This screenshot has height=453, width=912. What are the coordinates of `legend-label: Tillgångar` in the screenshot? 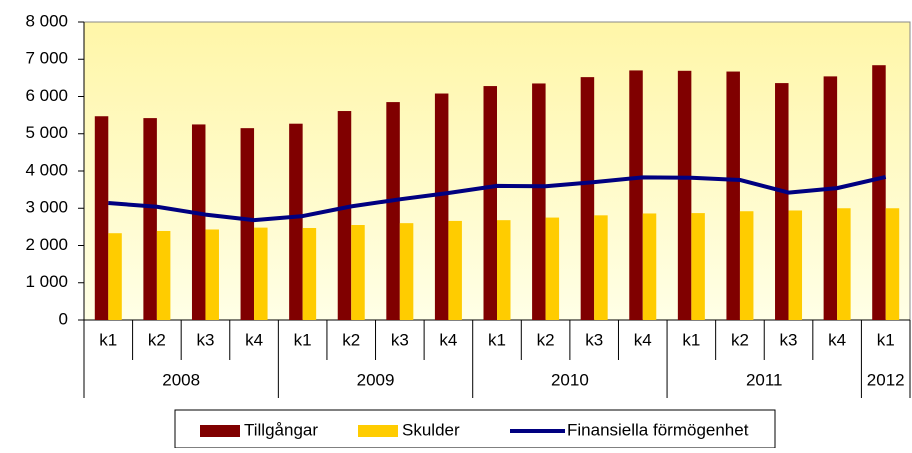 It's located at (281, 429).